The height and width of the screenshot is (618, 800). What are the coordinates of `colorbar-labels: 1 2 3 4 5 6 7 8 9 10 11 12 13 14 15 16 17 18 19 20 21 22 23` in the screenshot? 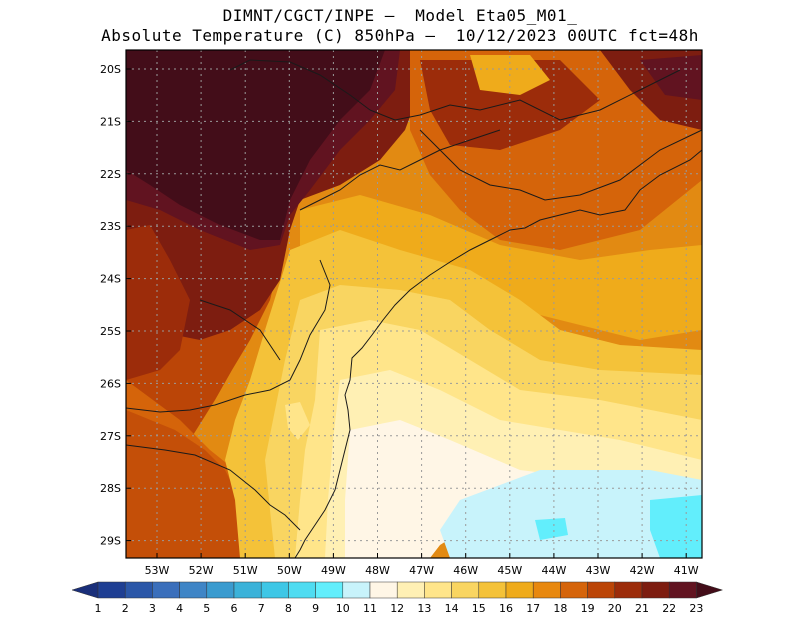 It's located at (399, 608).